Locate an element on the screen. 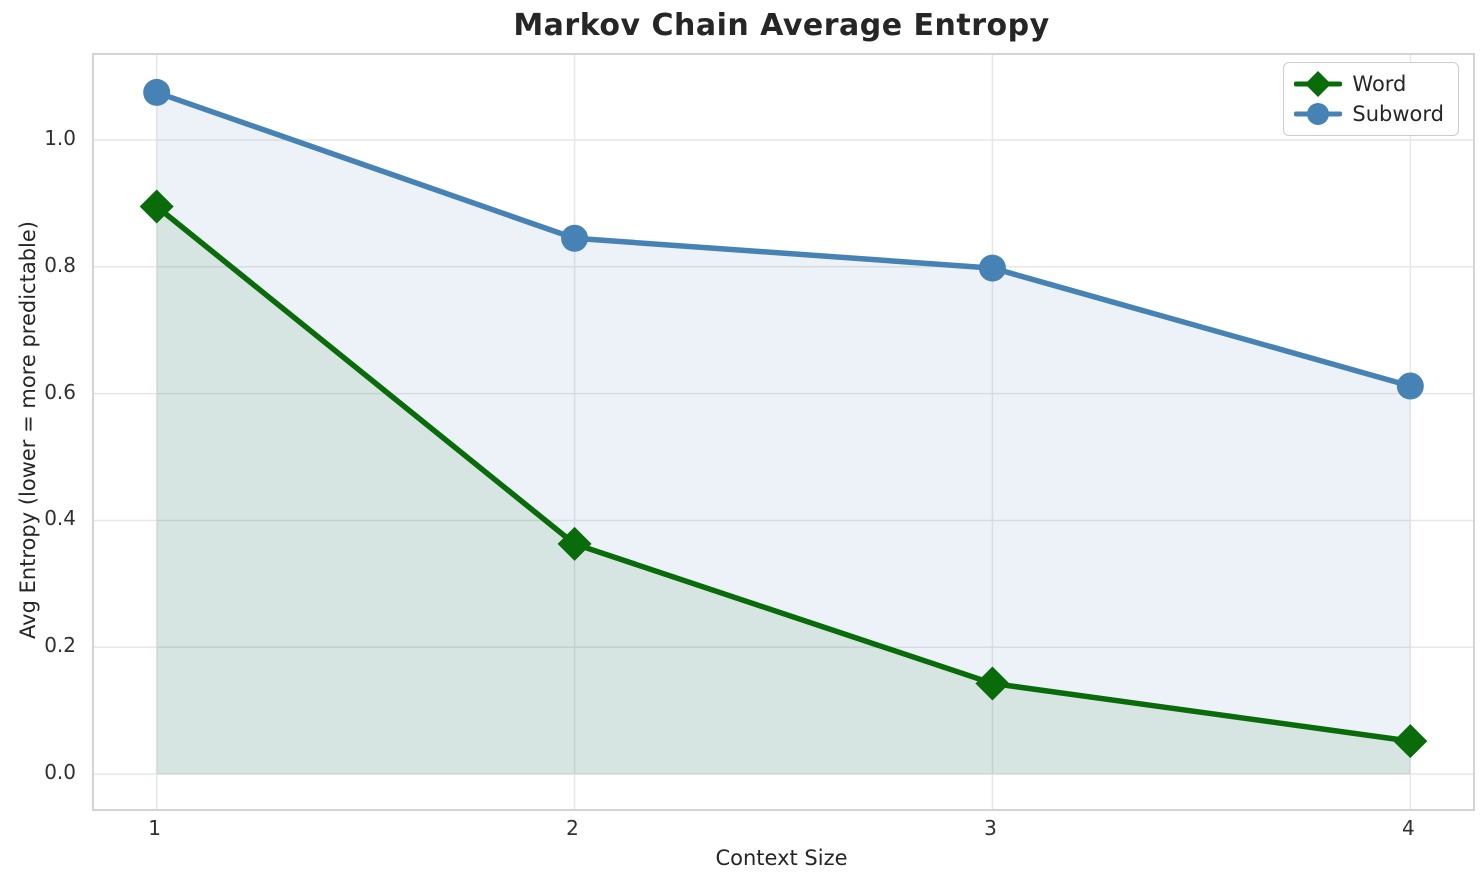 Image resolution: width=1484 pixels, height=885 pixels. chart-title: Markov Chain Average Entropy is located at coordinates (781, 25).